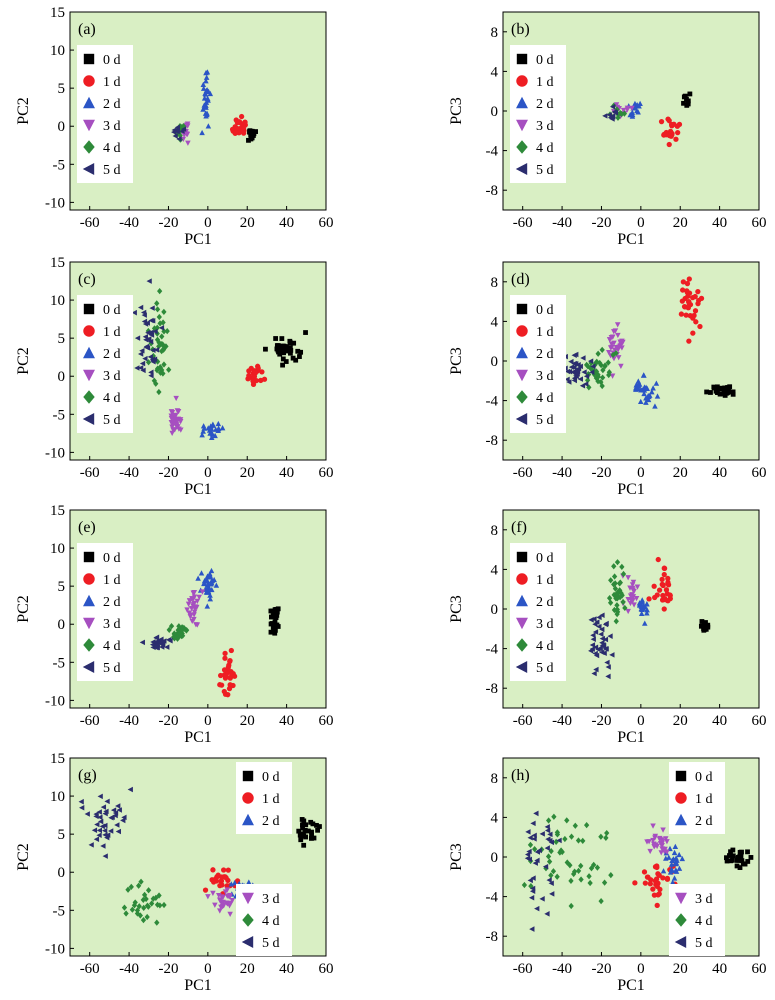 This screenshot has height=1000, width=775. I want to click on legend-label: 1 d, so click(704, 799).